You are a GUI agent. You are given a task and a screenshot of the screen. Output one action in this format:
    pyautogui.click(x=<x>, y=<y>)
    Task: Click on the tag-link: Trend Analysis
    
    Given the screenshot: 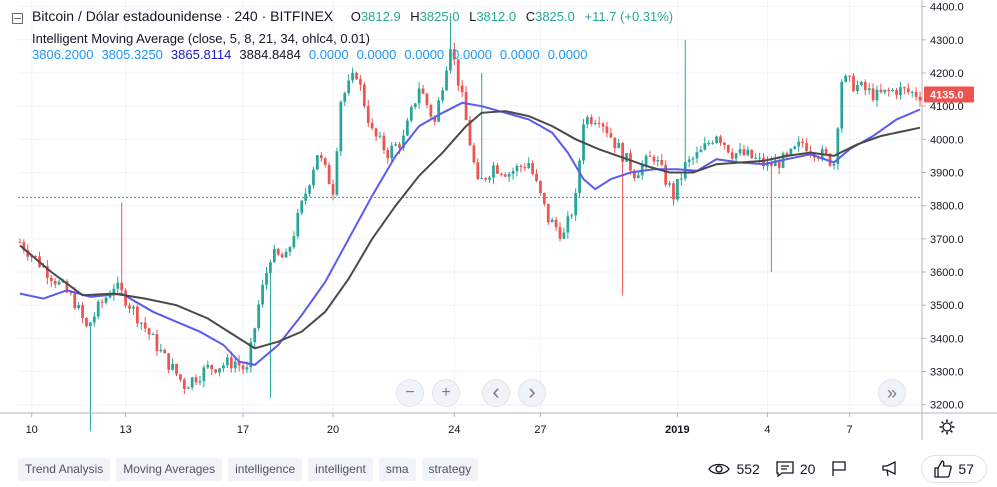 What is the action you would take?
    pyautogui.click(x=64, y=469)
    